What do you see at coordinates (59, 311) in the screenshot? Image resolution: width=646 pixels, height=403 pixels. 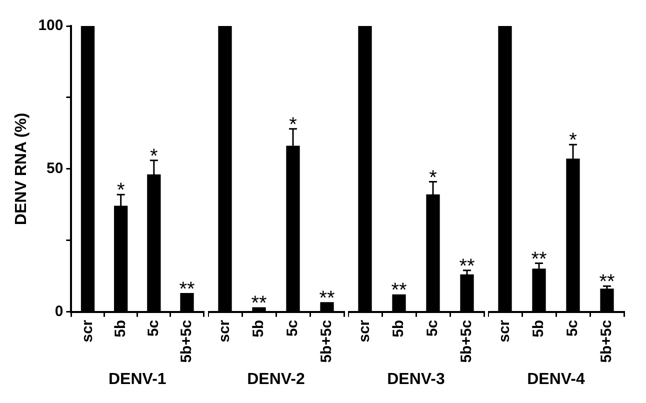 I see `y-tick-label: 0` at bounding box center [59, 311].